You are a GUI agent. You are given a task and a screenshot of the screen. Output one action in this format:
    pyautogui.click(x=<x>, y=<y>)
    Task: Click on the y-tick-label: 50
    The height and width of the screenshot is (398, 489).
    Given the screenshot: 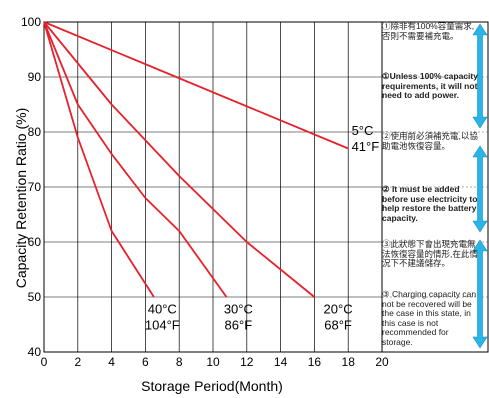 What is the action you would take?
    pyautogui.click(x=35, y=297)
    